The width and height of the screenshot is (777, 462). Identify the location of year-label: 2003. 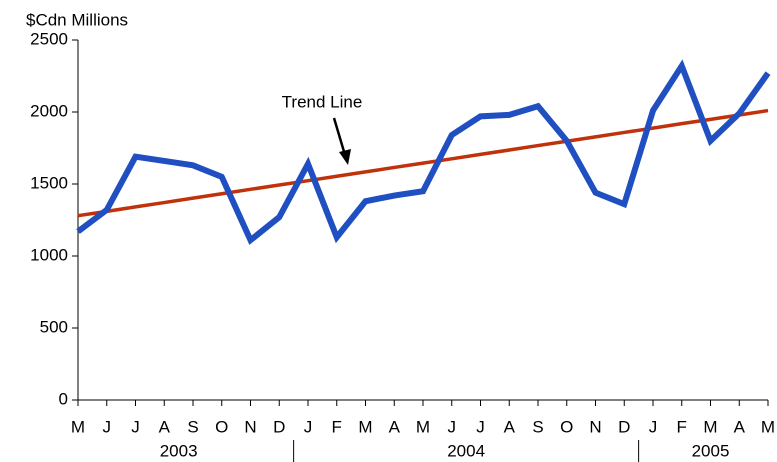
(179, 450).